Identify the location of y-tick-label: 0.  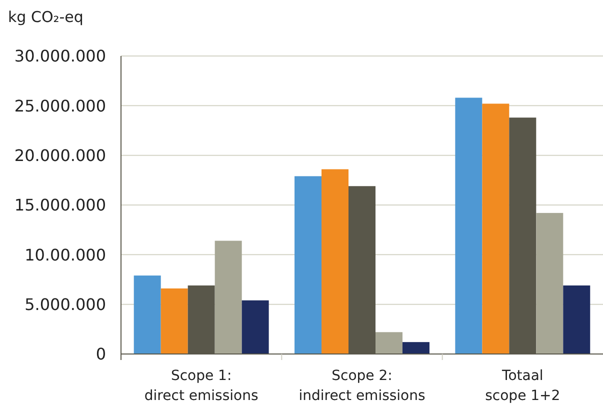
(101, 354).